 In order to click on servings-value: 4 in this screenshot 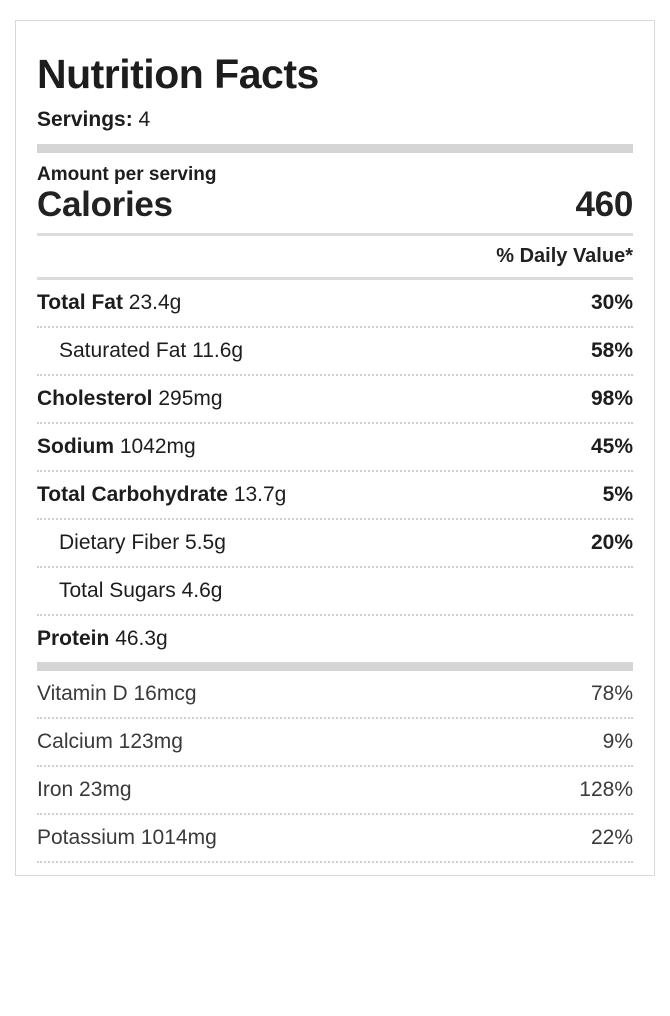, I will do `click(144, 119)`.